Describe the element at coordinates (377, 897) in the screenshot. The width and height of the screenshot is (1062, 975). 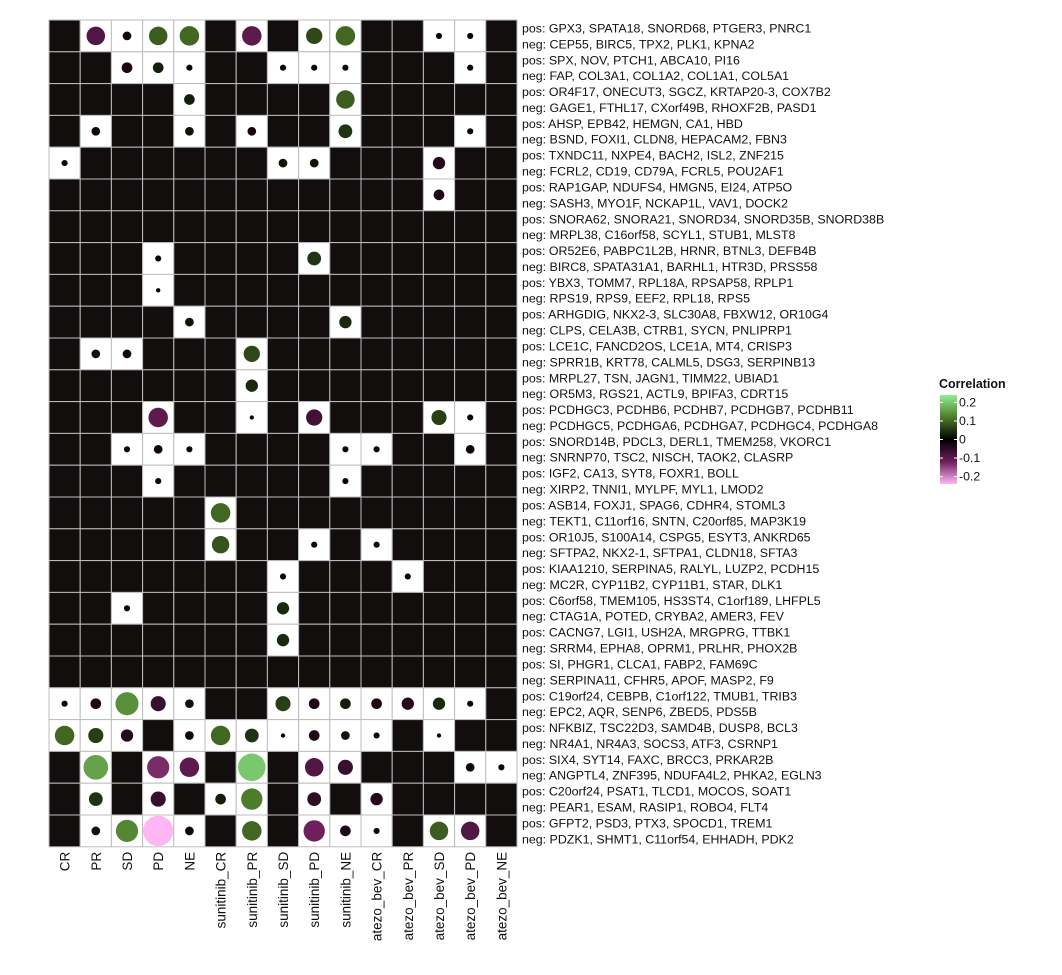
I see `column-label: atezo_bev_CR` at that location.